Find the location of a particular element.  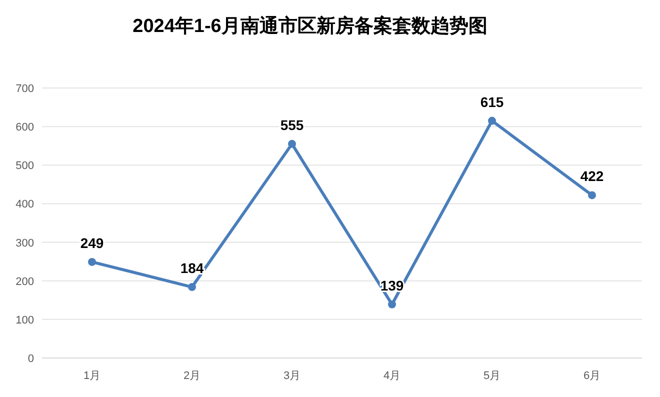

data-label: 555 is located at coordinates (292, 124).